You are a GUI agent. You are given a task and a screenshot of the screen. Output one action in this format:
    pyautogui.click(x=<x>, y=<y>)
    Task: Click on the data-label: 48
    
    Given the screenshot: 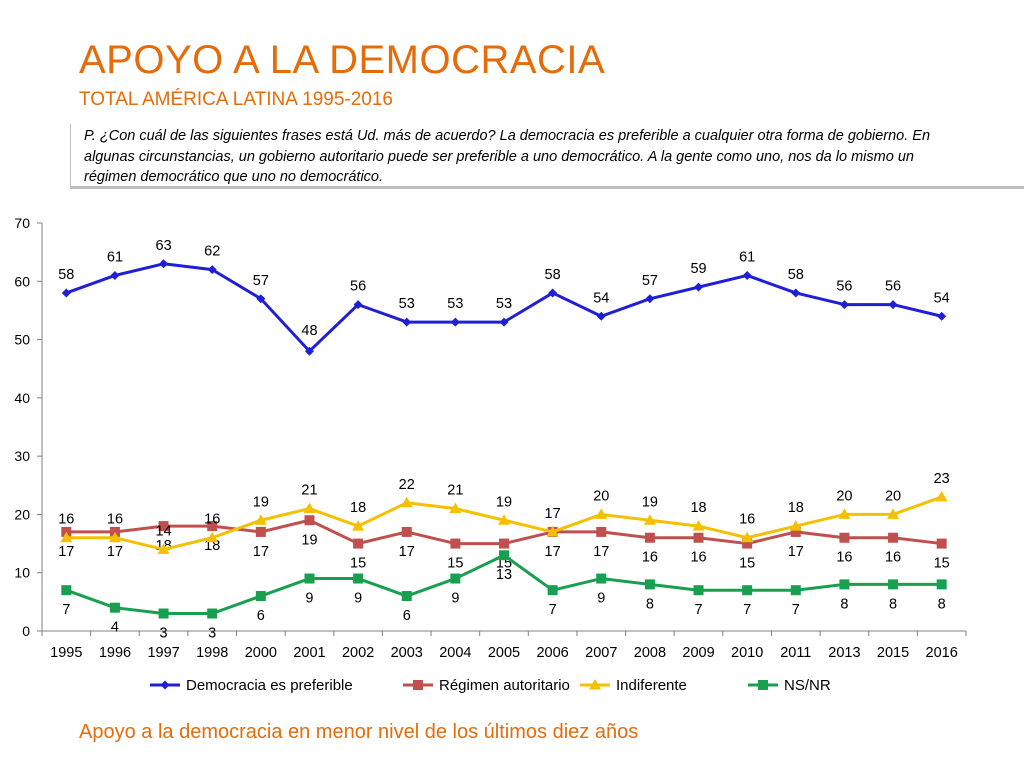 What is the action you would take?
    pyautogui.click(x=309, y=331)
    